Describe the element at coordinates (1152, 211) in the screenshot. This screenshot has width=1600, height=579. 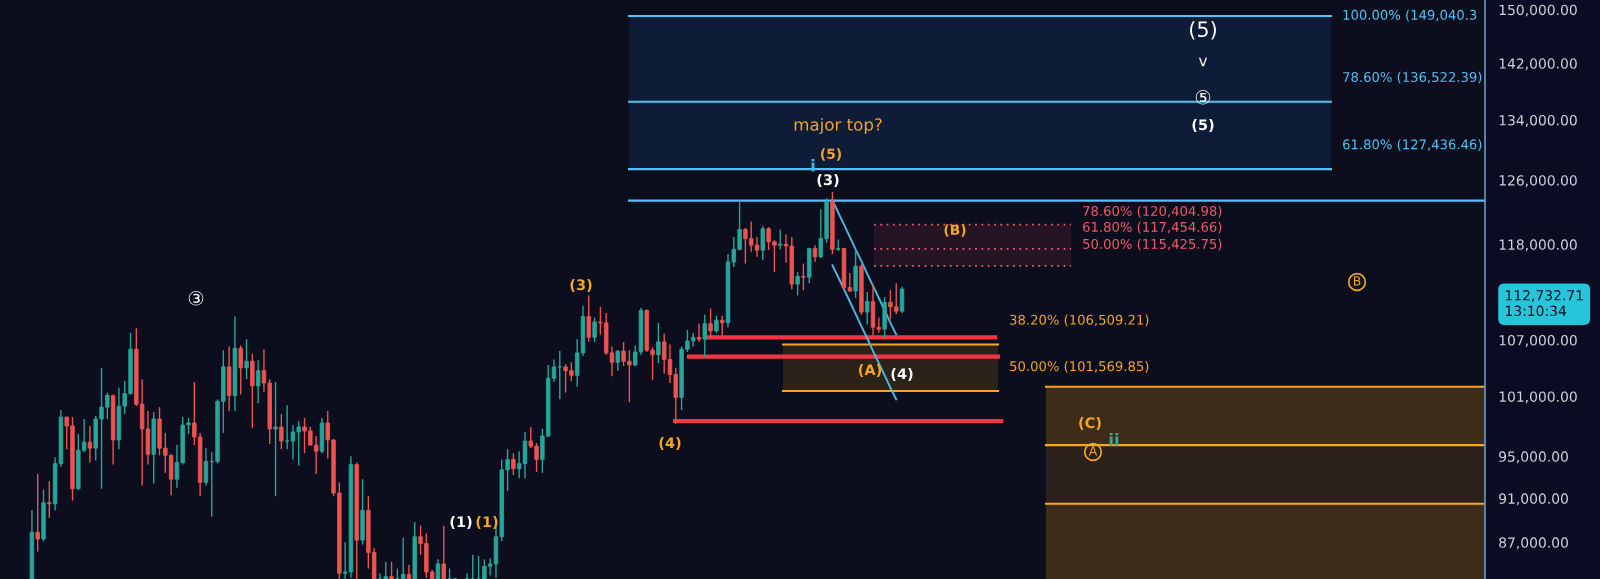
I see `ref-line-label: 78.60% (120,404.98)` at that location.